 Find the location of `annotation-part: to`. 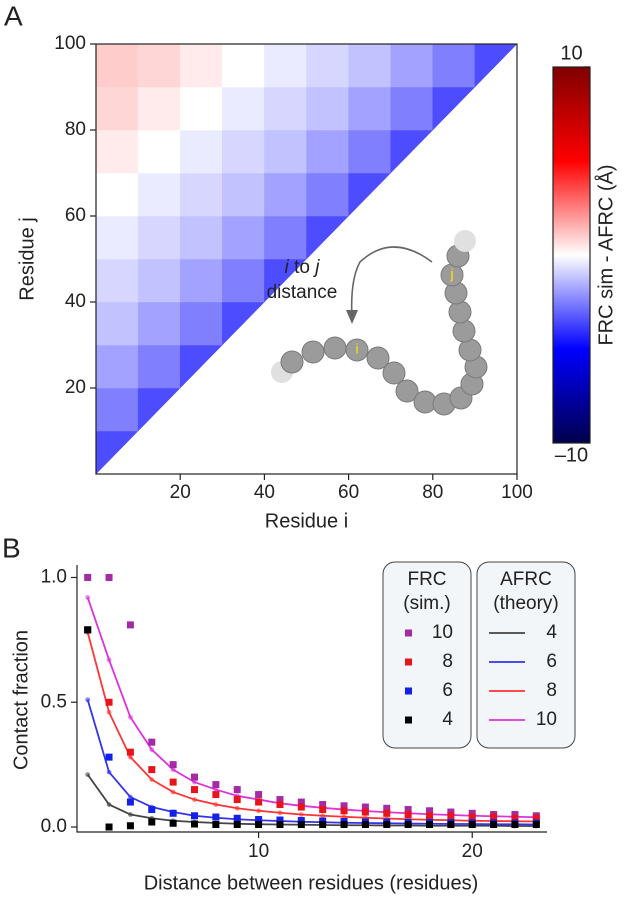

annotation-part: to is located at coordinates (302, 267).